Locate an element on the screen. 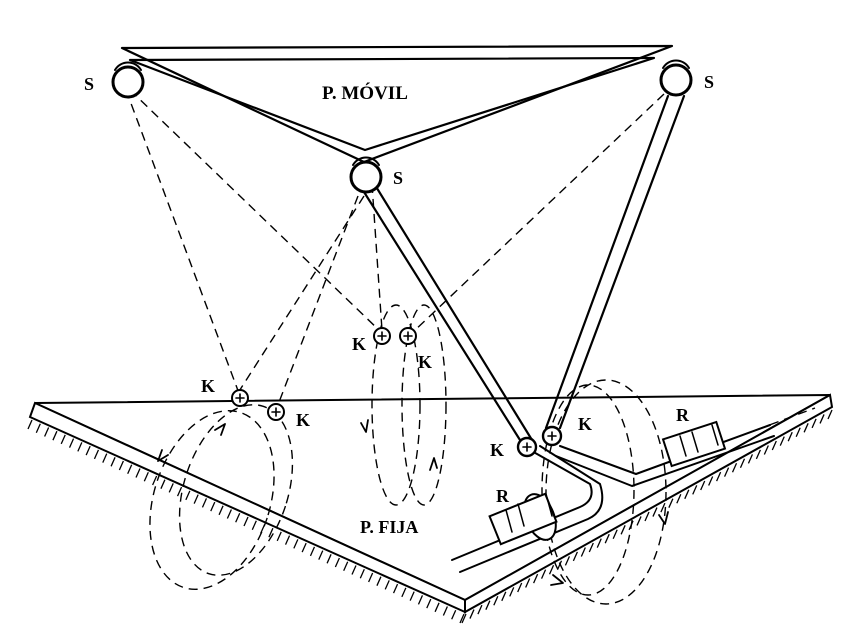 Image resolution: width=850 pixels, height=631 pixels. revolute-actuator-front is located at coordinates (527, 509).